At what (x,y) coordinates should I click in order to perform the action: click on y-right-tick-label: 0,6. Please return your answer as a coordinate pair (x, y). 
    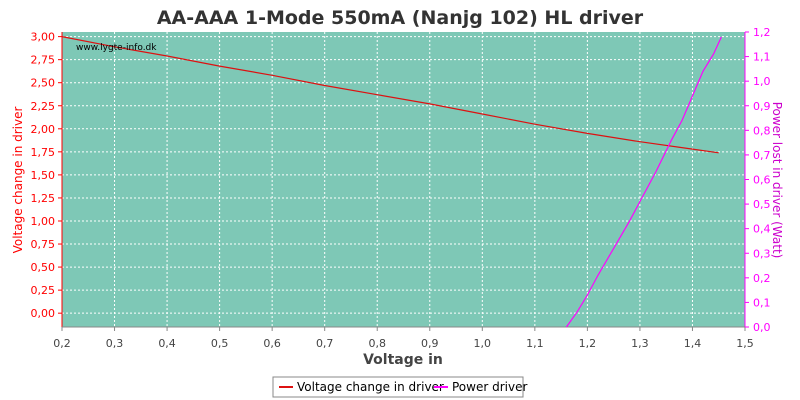
    Looking at the image, I should click on (762, 180).